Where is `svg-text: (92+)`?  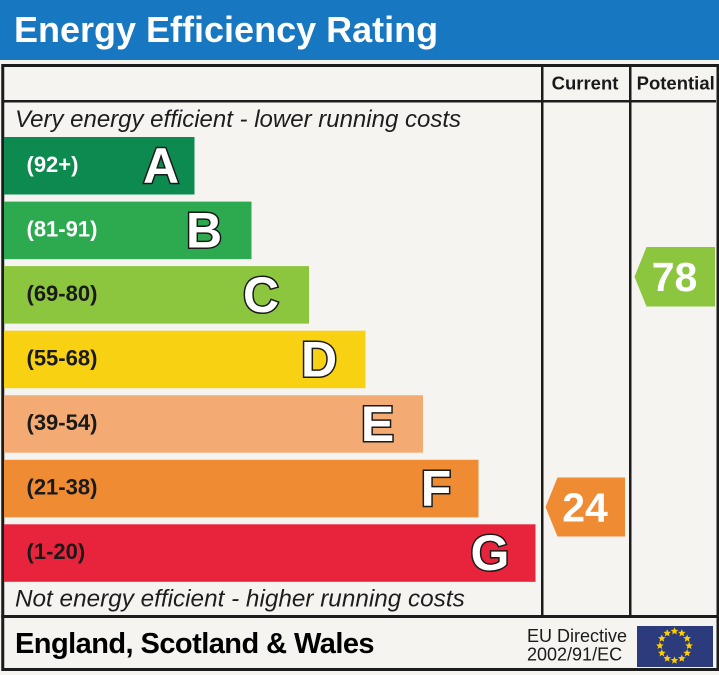 svg-text: (92+) is located at coordinates (53, 164).